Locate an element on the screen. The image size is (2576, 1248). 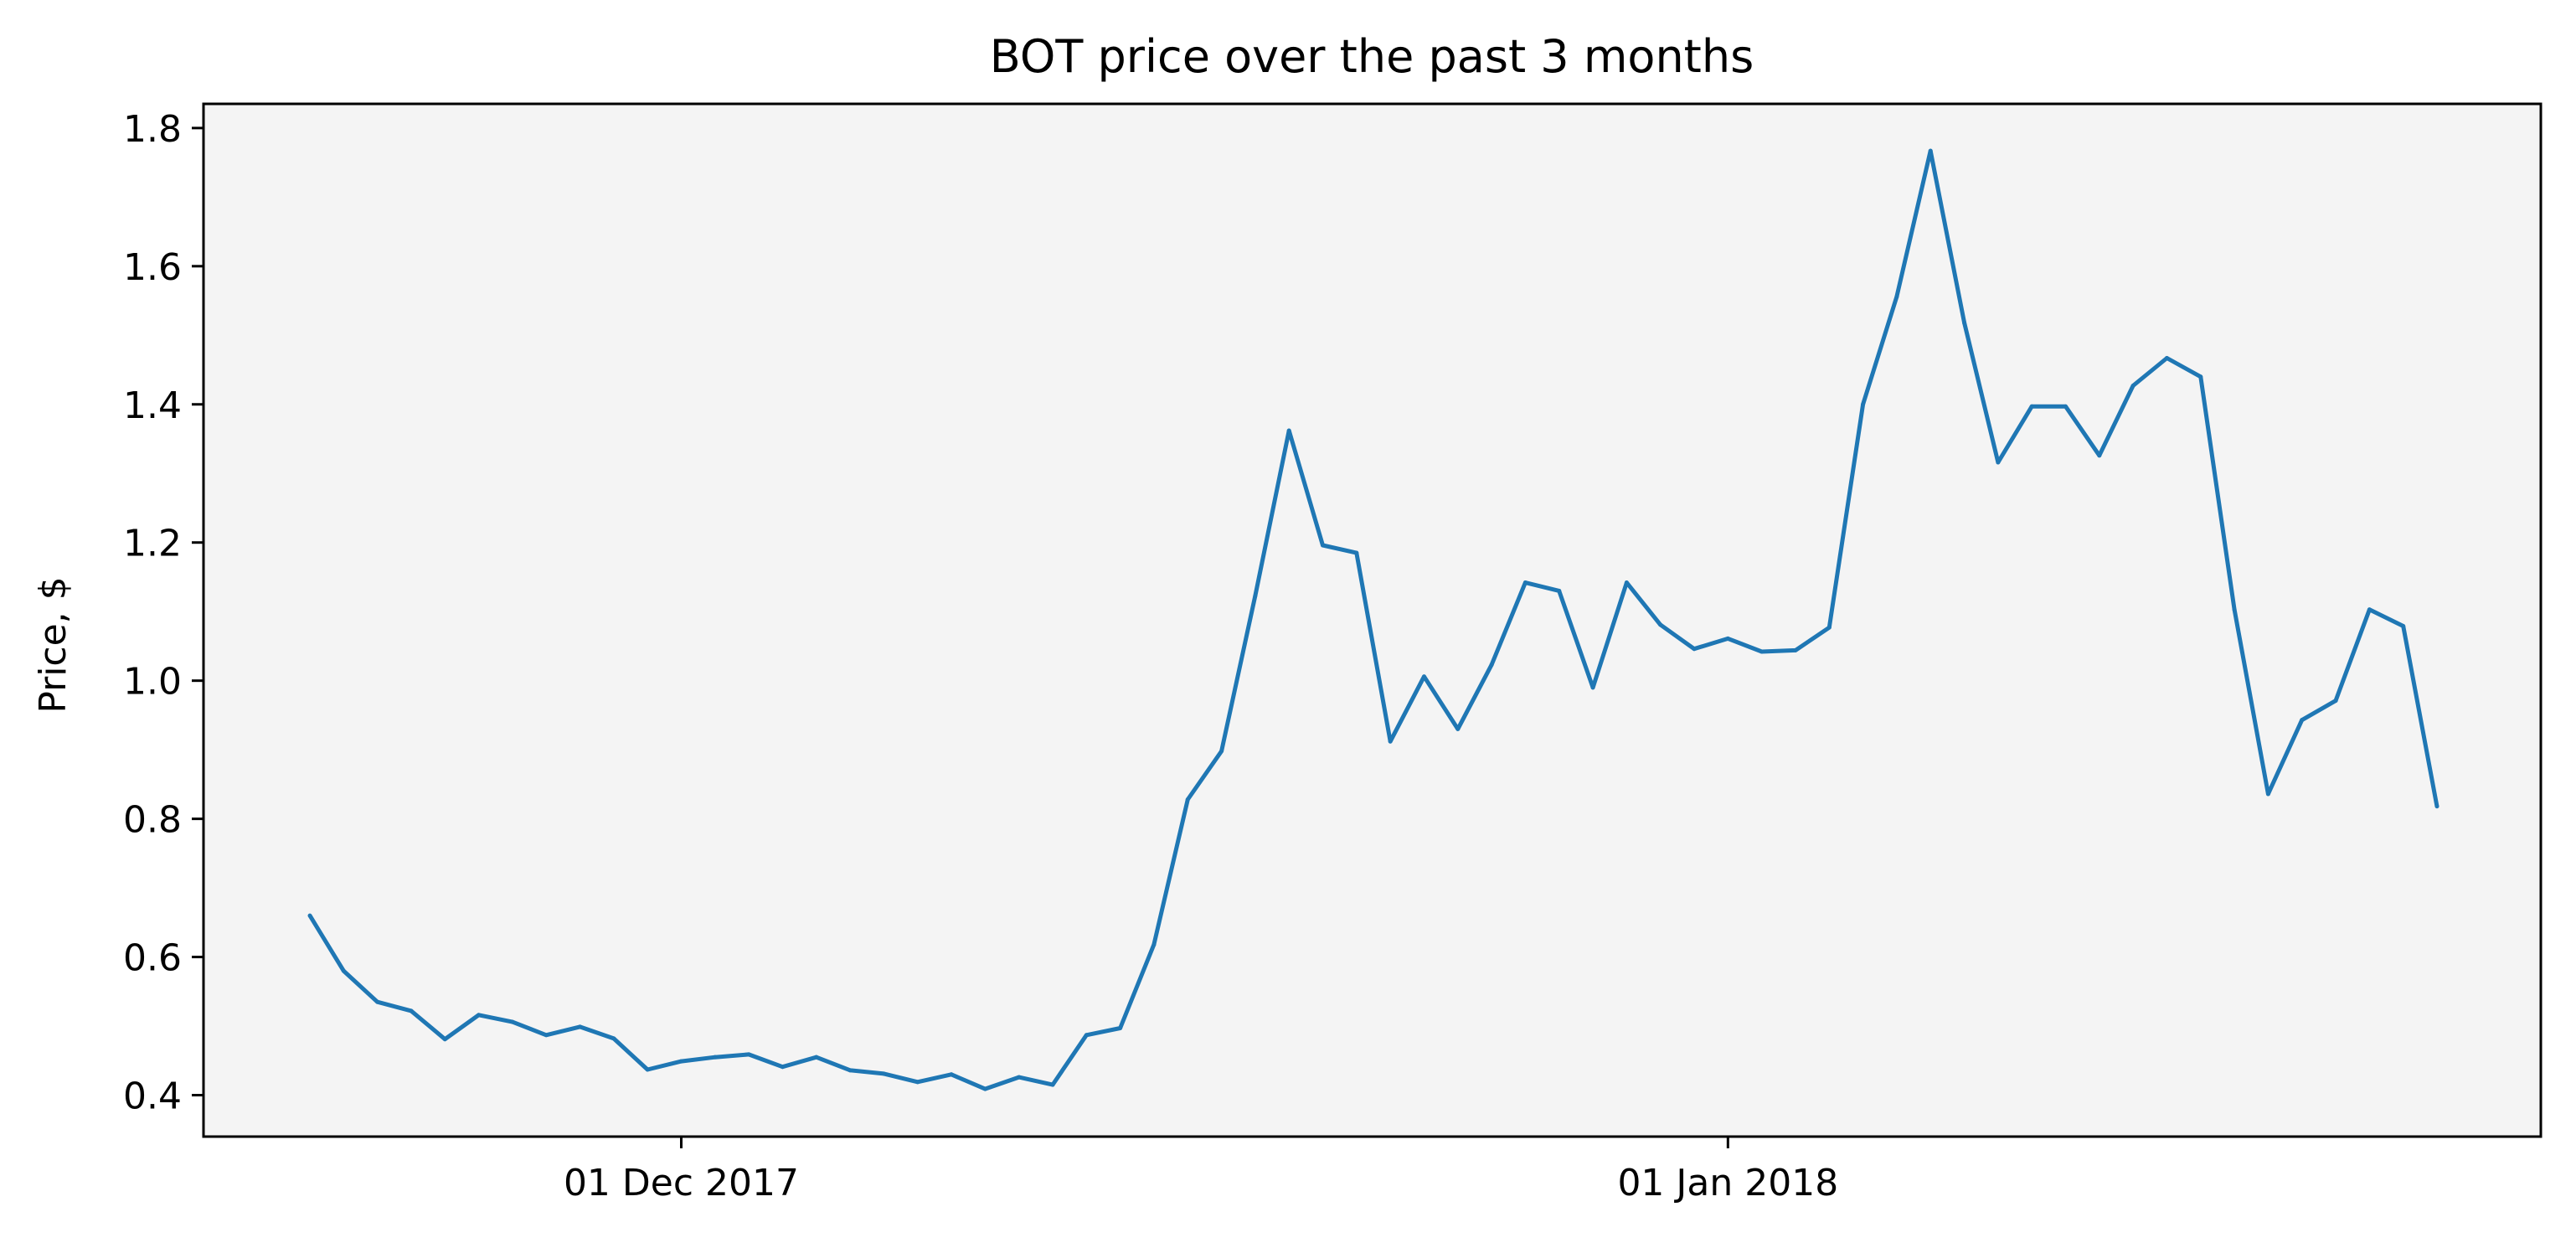
y-tick-label: 0.6 is located at coordinates (152, 958).